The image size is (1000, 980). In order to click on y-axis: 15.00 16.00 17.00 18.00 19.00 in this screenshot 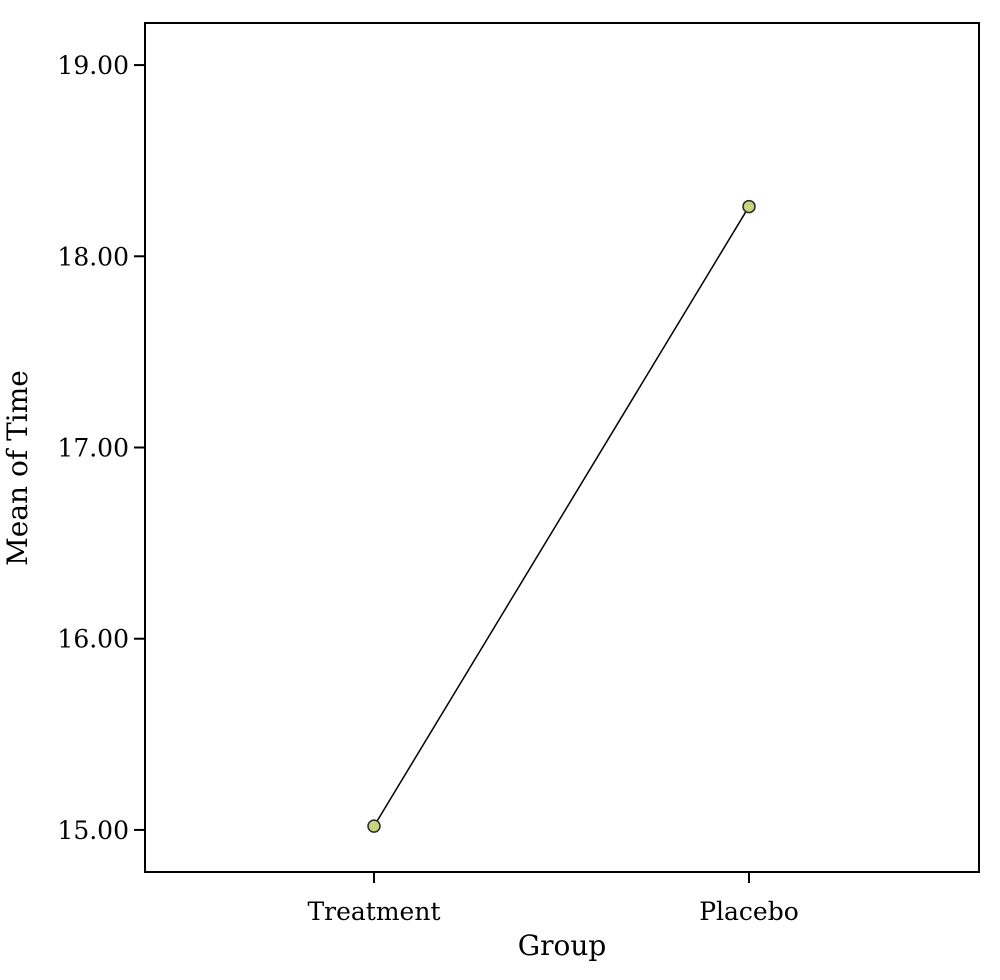, I will do `click(101, 448)`.